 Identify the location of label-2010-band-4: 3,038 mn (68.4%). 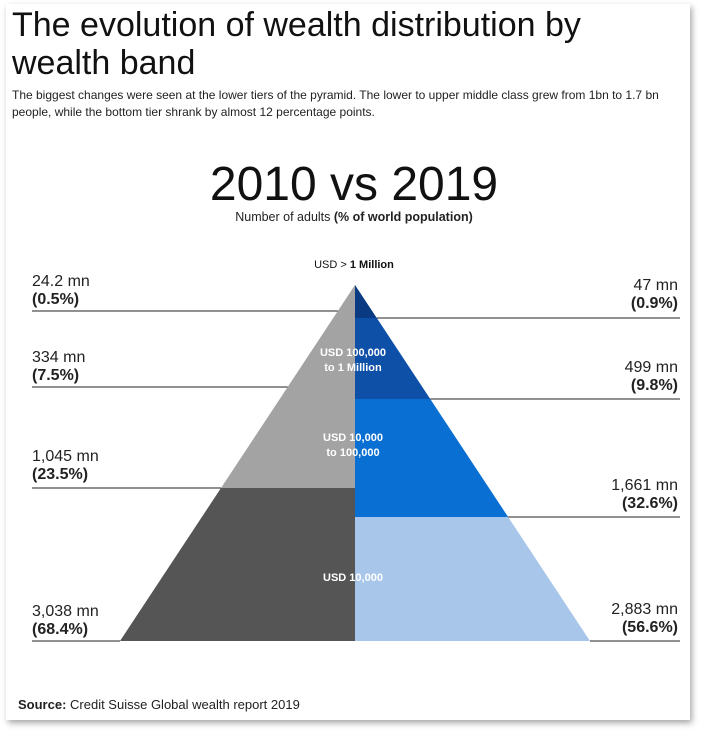
(65, 620).